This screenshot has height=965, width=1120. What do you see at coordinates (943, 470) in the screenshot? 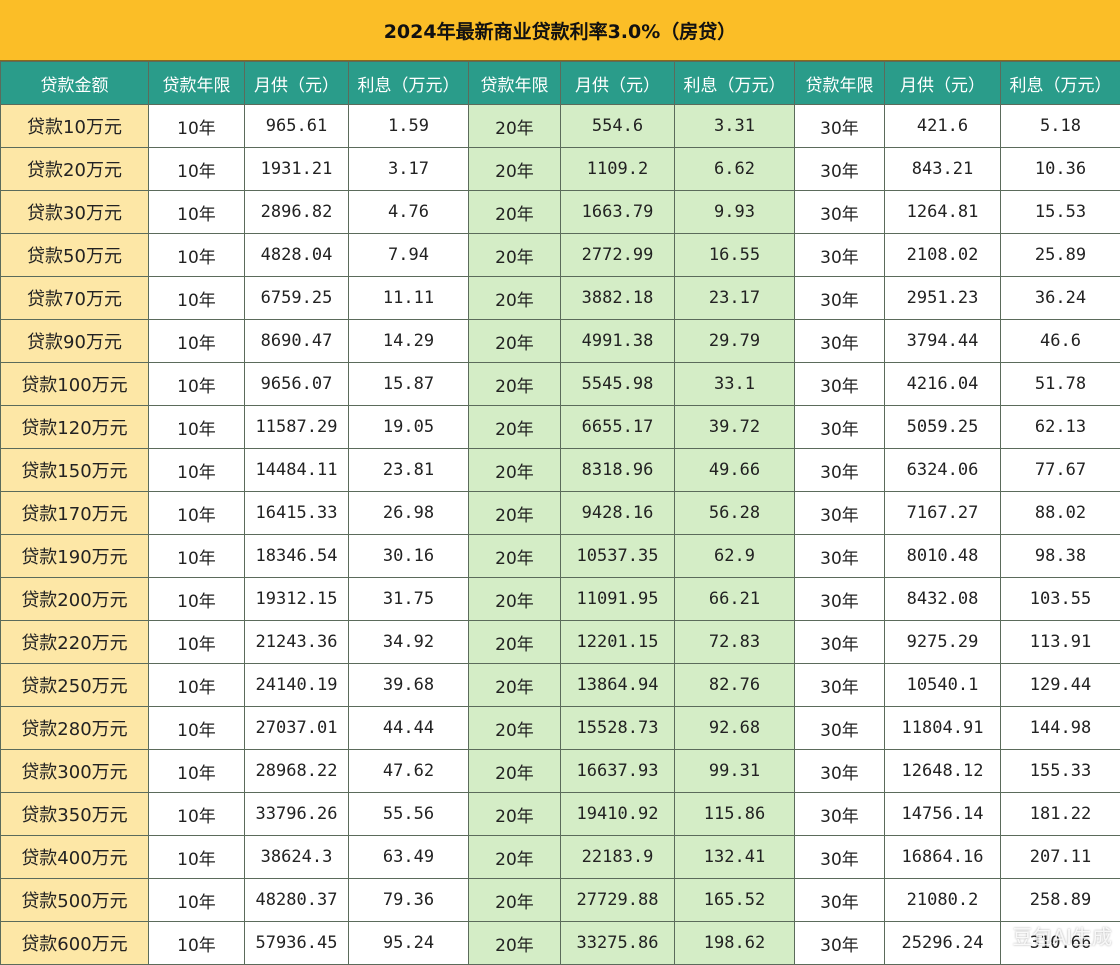
I see `monthly-payment-cell: 6324.06` at bounding box center [943, 470].